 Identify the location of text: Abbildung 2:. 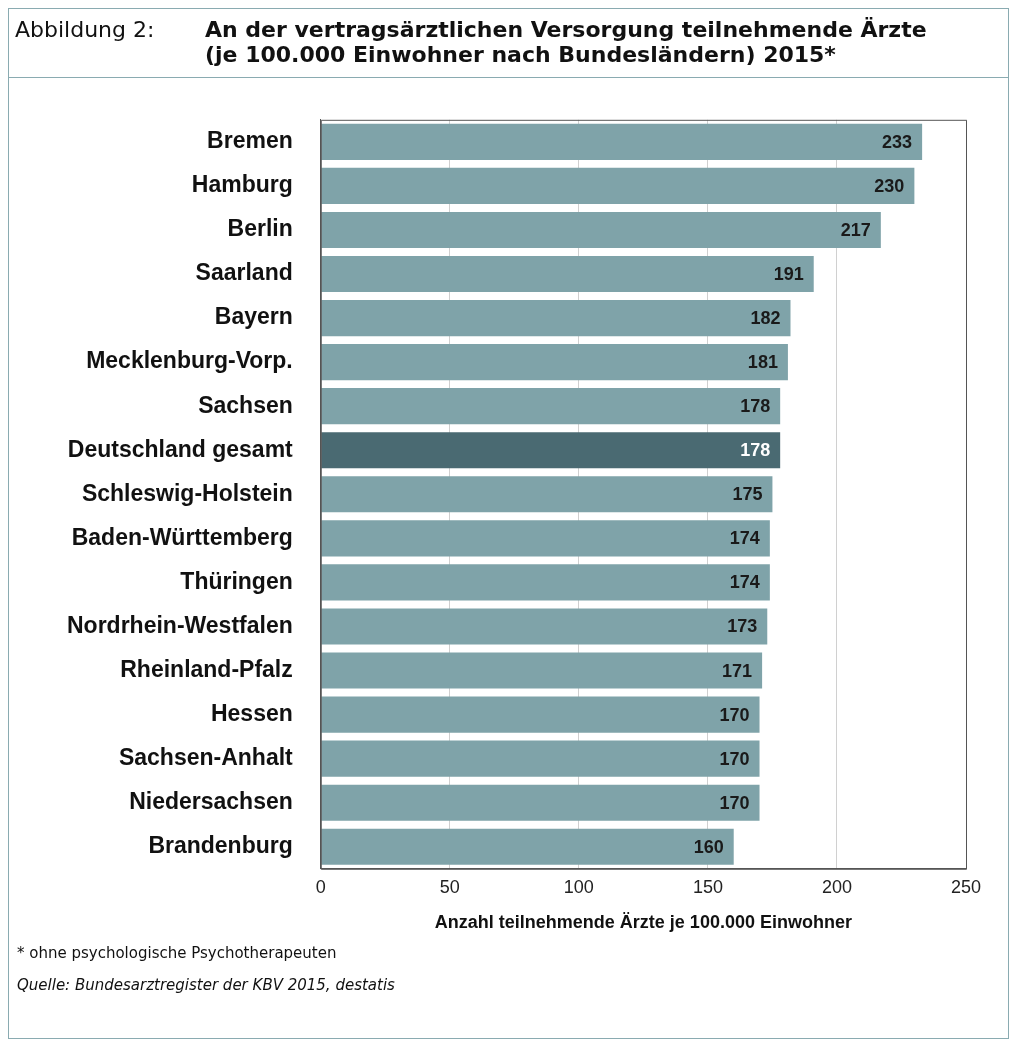
(85, 30).